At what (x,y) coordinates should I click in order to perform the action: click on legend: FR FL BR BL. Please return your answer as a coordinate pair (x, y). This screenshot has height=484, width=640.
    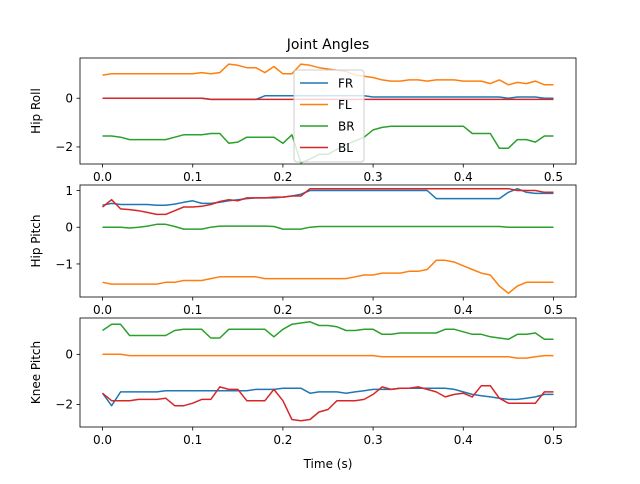
    Looking at the image, I should click on (329, 116).